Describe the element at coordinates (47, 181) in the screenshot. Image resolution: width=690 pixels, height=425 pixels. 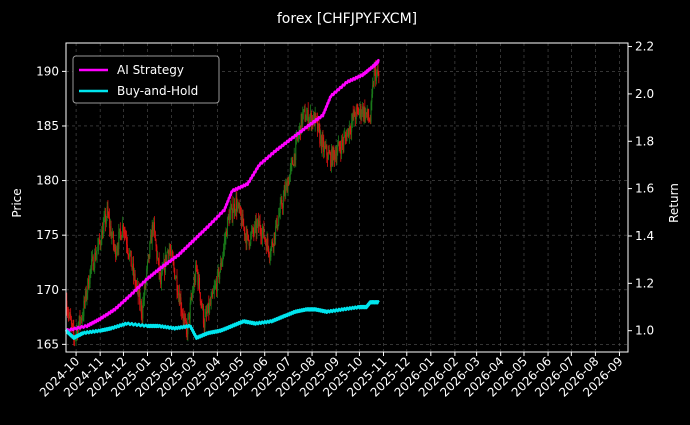
I see `y-left-tick-label: 180` at that location.